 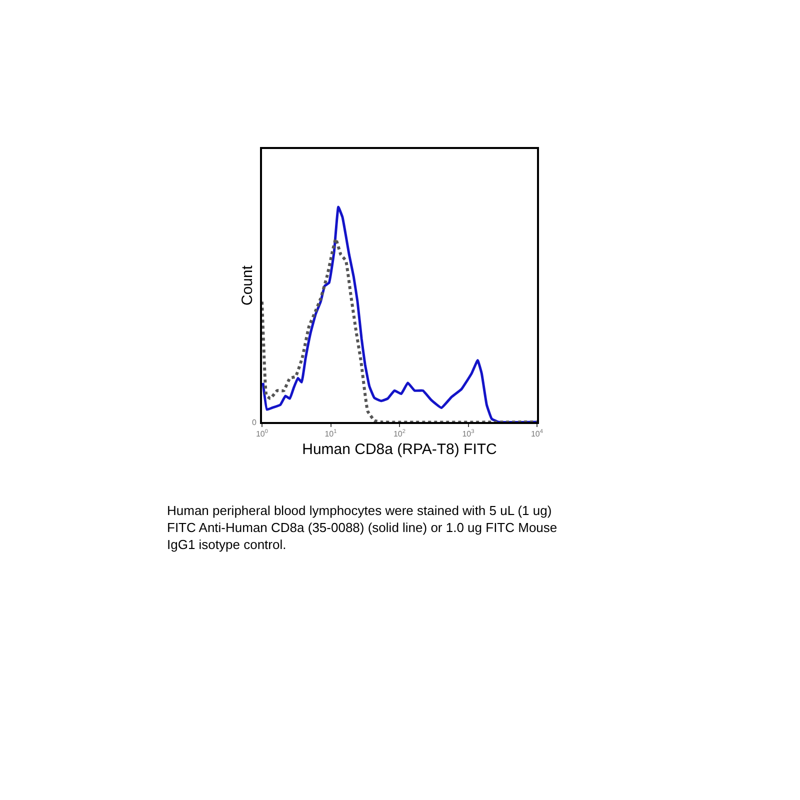 What do you see at coordinates (468, 434) in the screenshot?
I see `x-tick-label: 10$^{3}$` at bounding box center [468, 434].